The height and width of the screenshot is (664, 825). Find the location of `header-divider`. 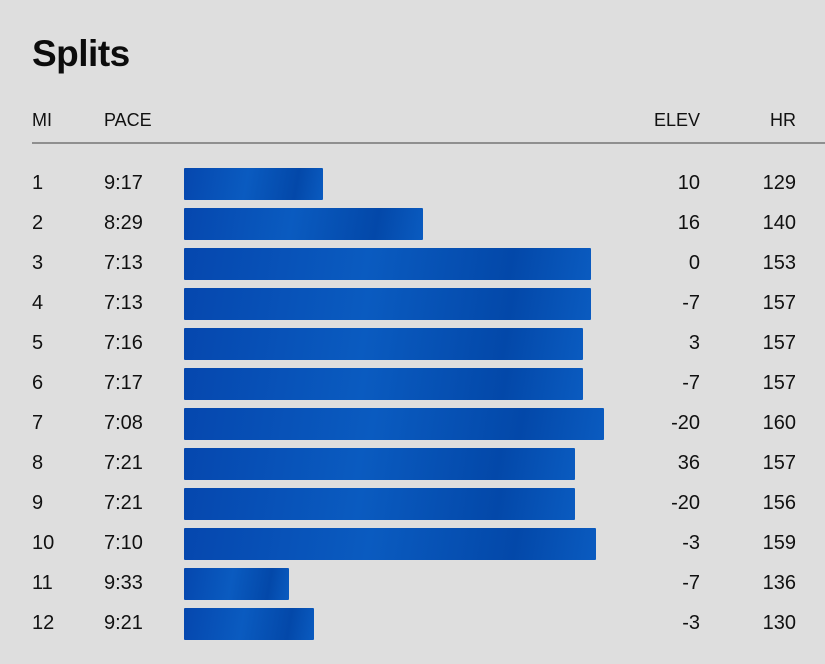

header-divider is located at coordinates (428, 143).